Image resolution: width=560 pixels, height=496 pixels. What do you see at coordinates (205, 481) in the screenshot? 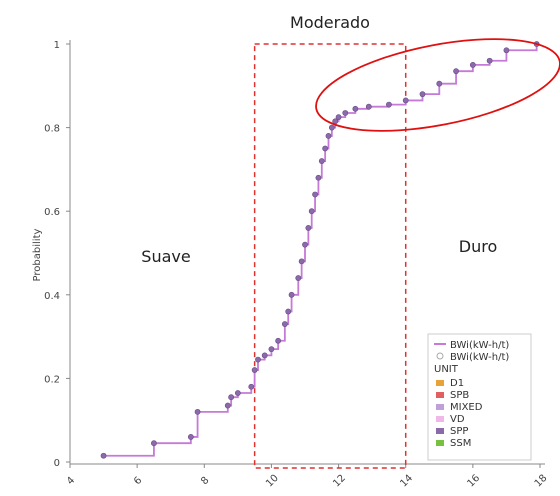
I see `x-tick-label: 8` at bounding box center [205, 481].